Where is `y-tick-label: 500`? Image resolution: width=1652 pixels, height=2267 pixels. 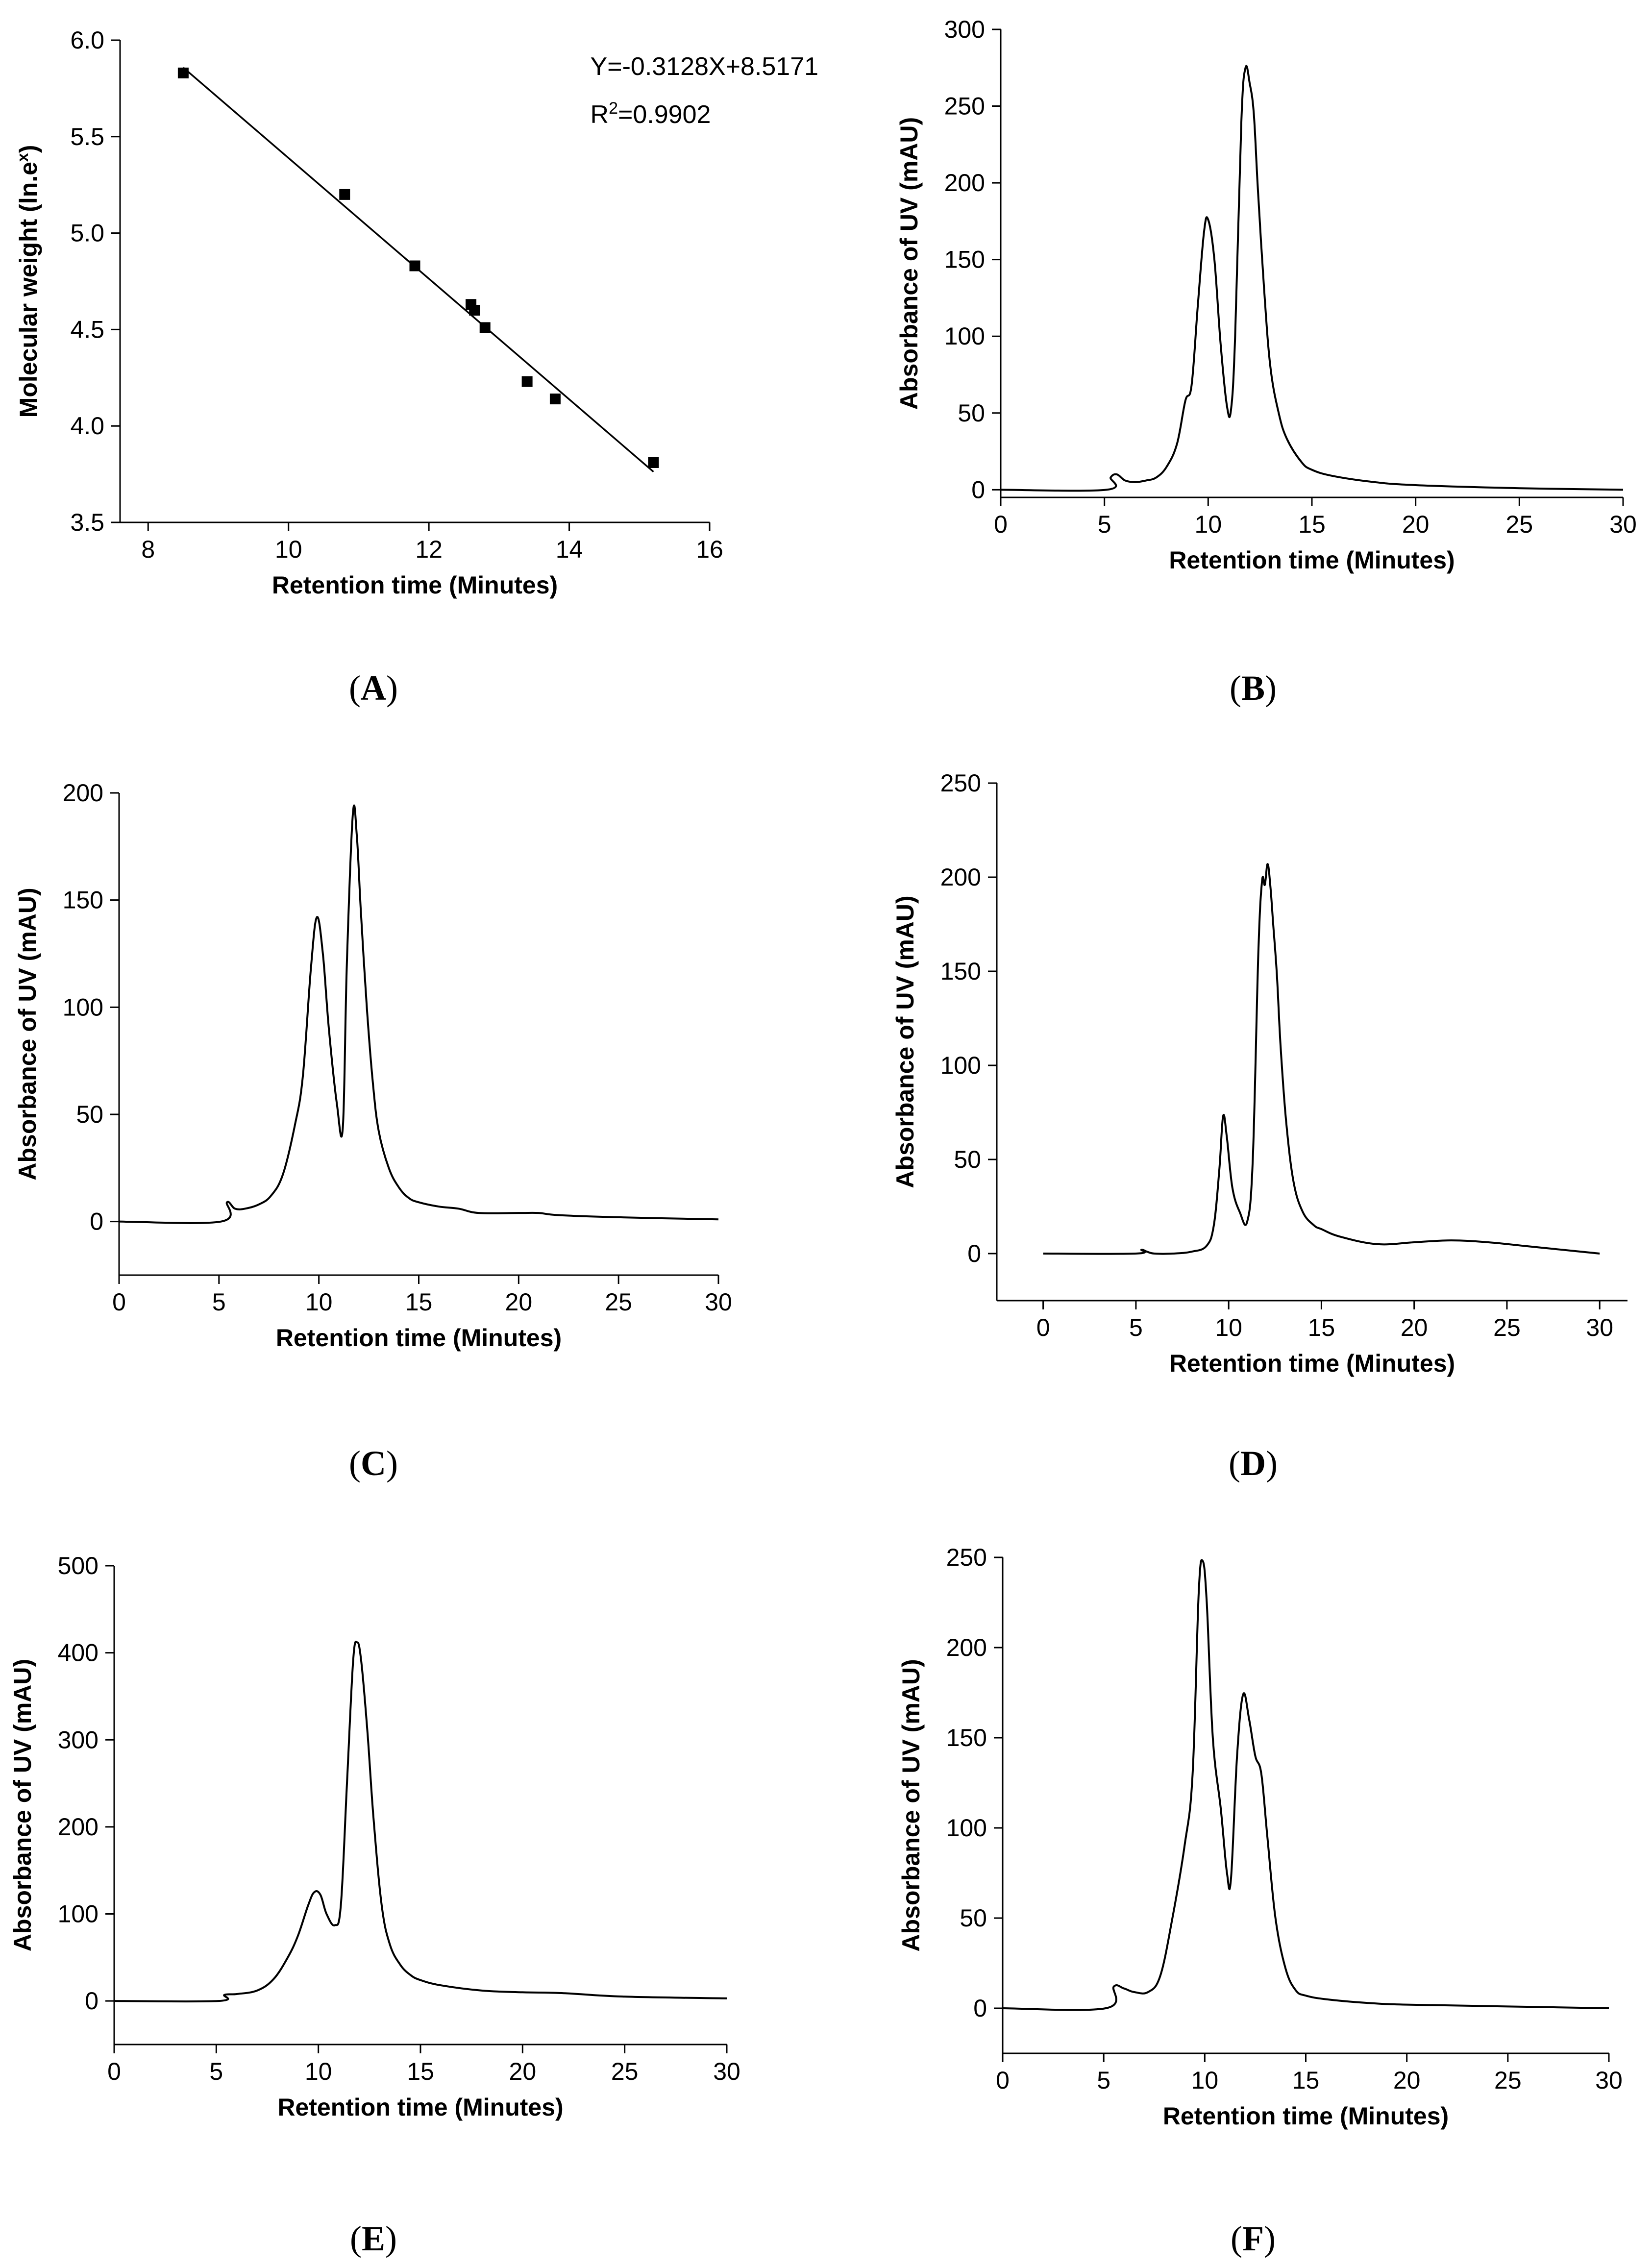 y-tick-label: 500 is located at coordinates (78, 1565).